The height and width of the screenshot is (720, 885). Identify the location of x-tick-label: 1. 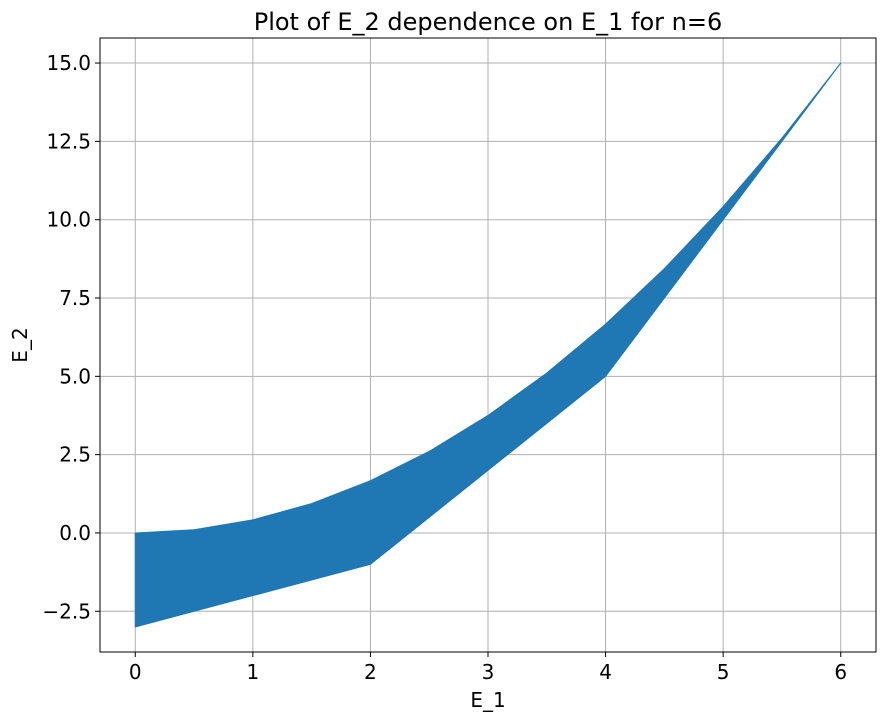
(252, 672).